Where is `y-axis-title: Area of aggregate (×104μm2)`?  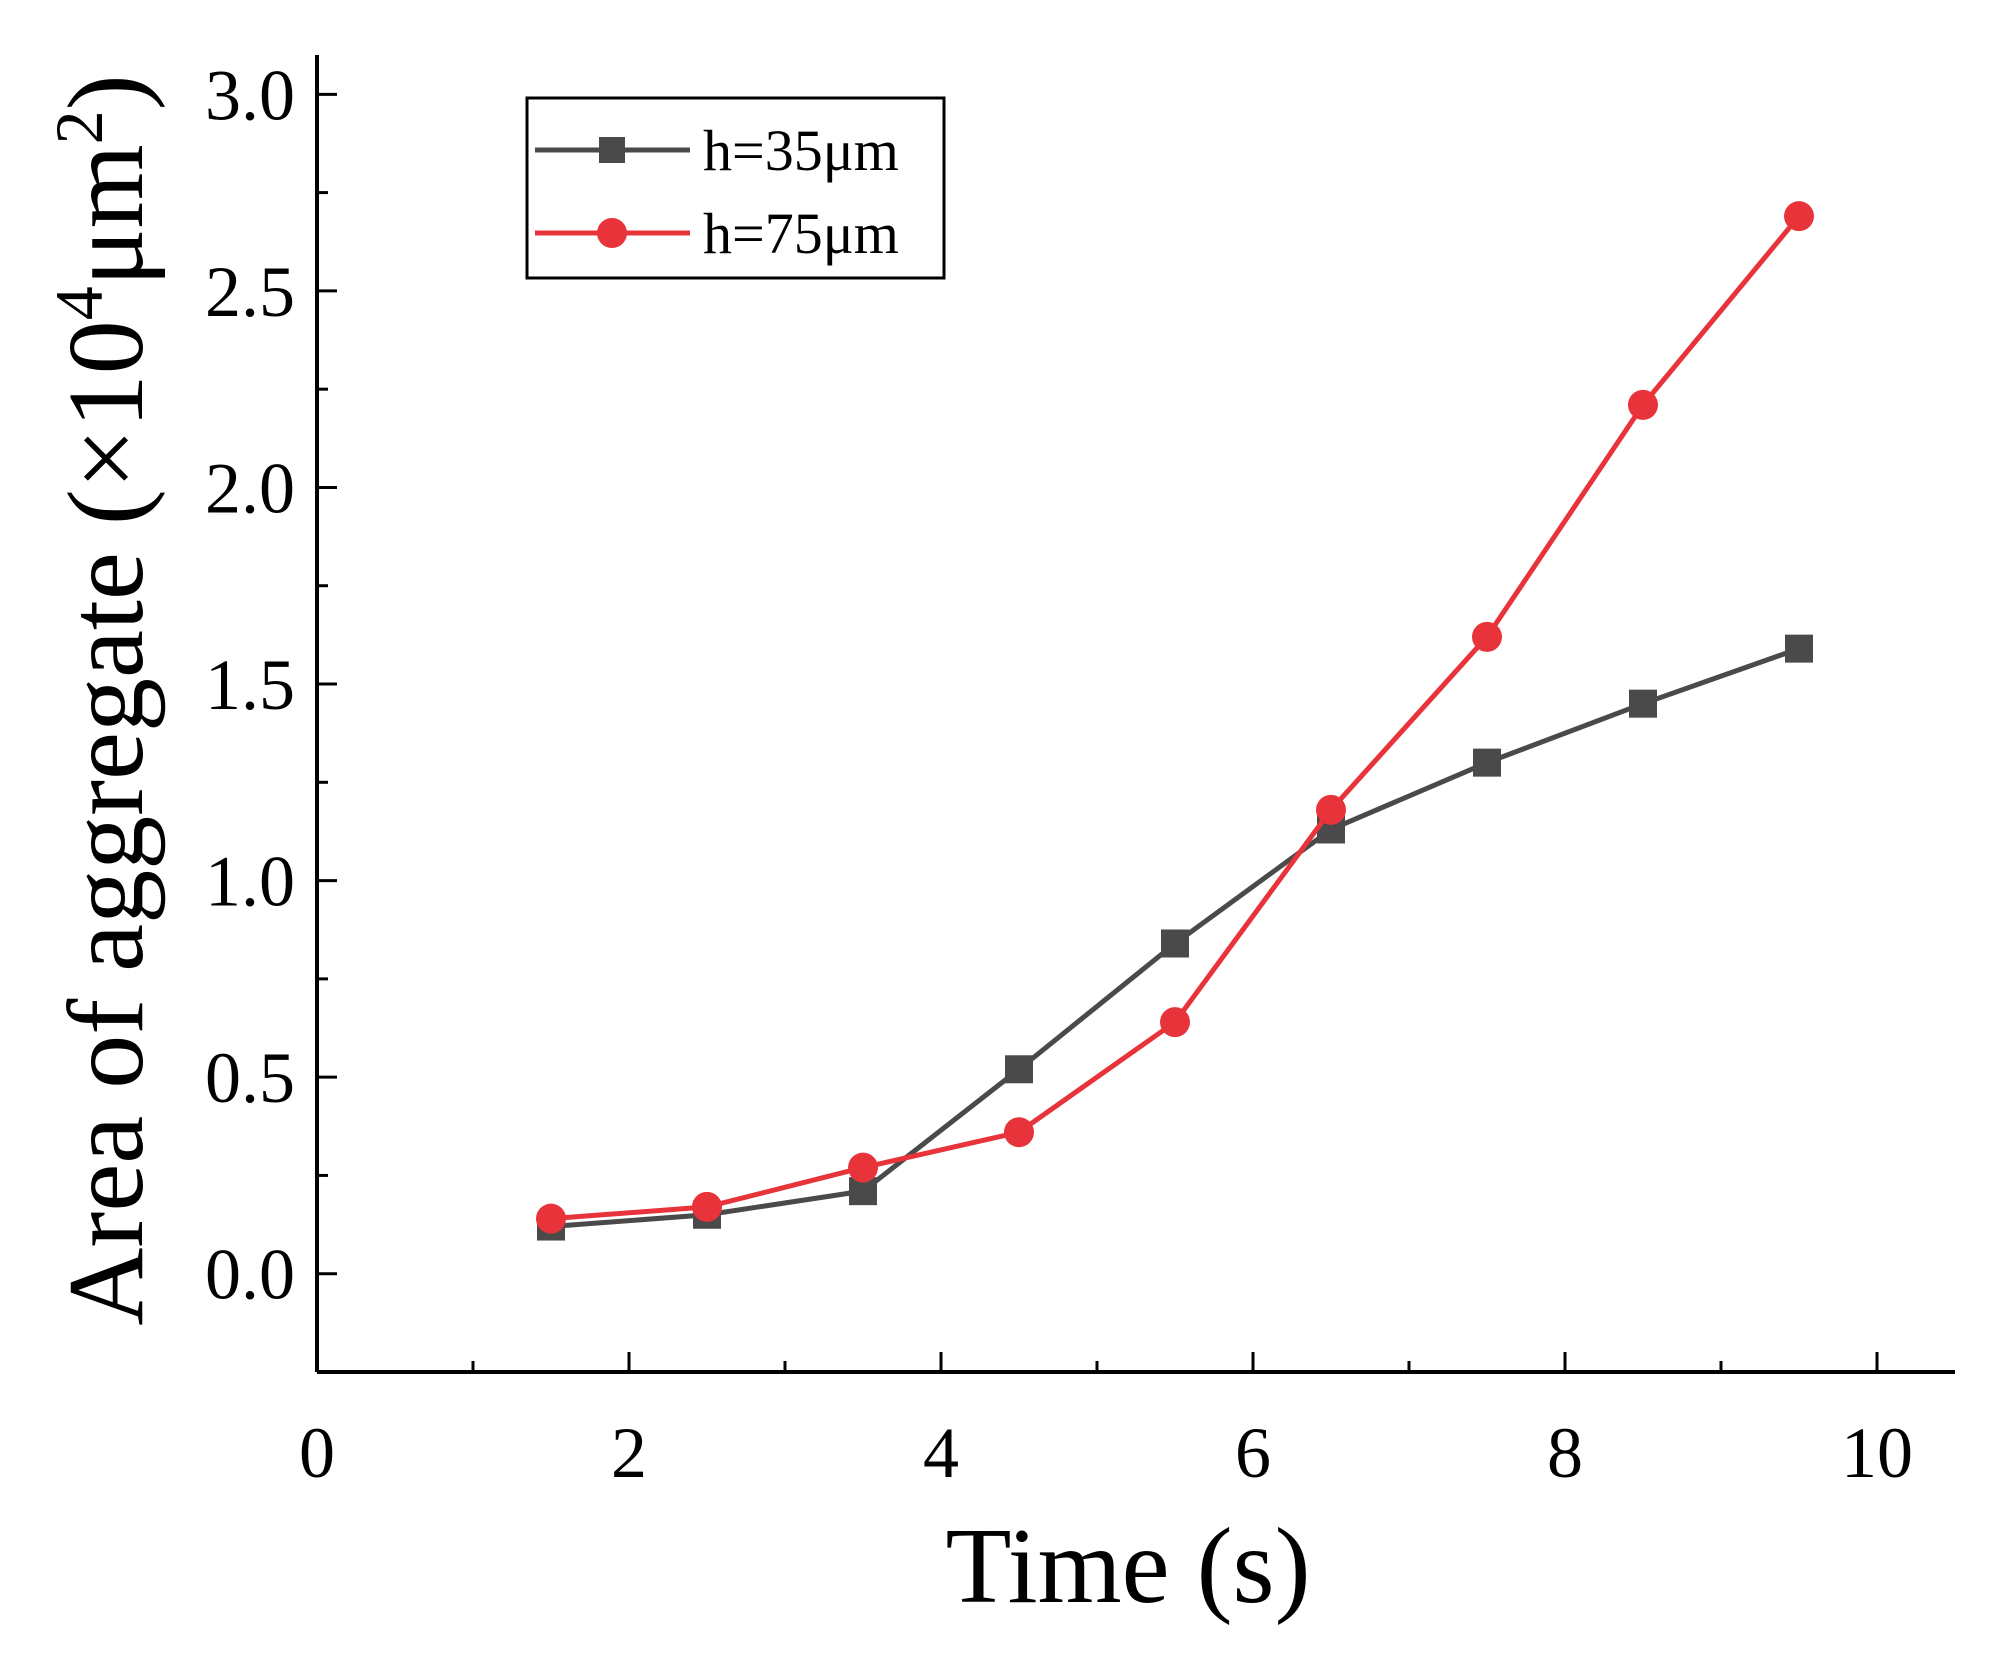
y-axis-title: Area of aggregate (×104μm2) is located at coordinates (103, 699).